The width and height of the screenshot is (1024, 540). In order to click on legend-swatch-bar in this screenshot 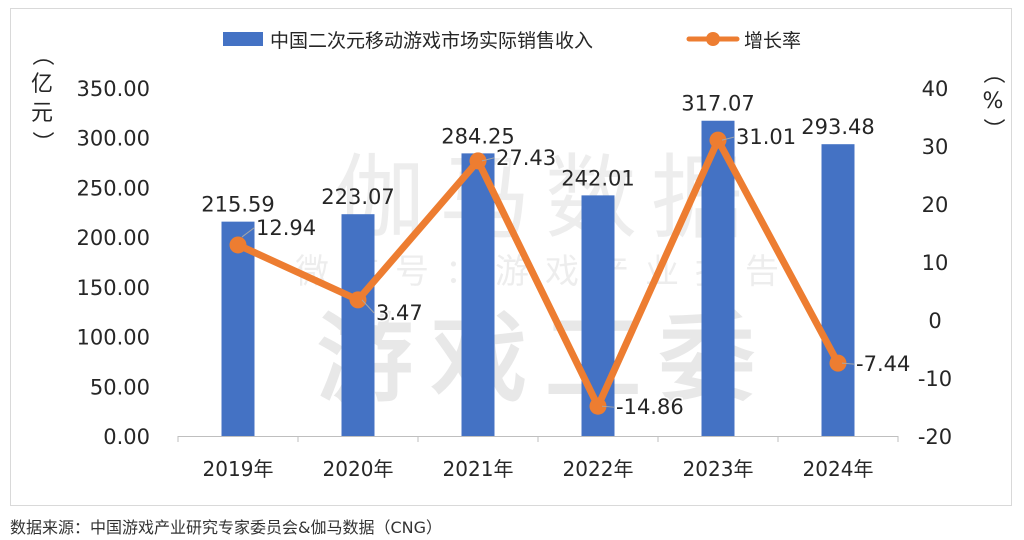, I will do `click(243, 39)`.